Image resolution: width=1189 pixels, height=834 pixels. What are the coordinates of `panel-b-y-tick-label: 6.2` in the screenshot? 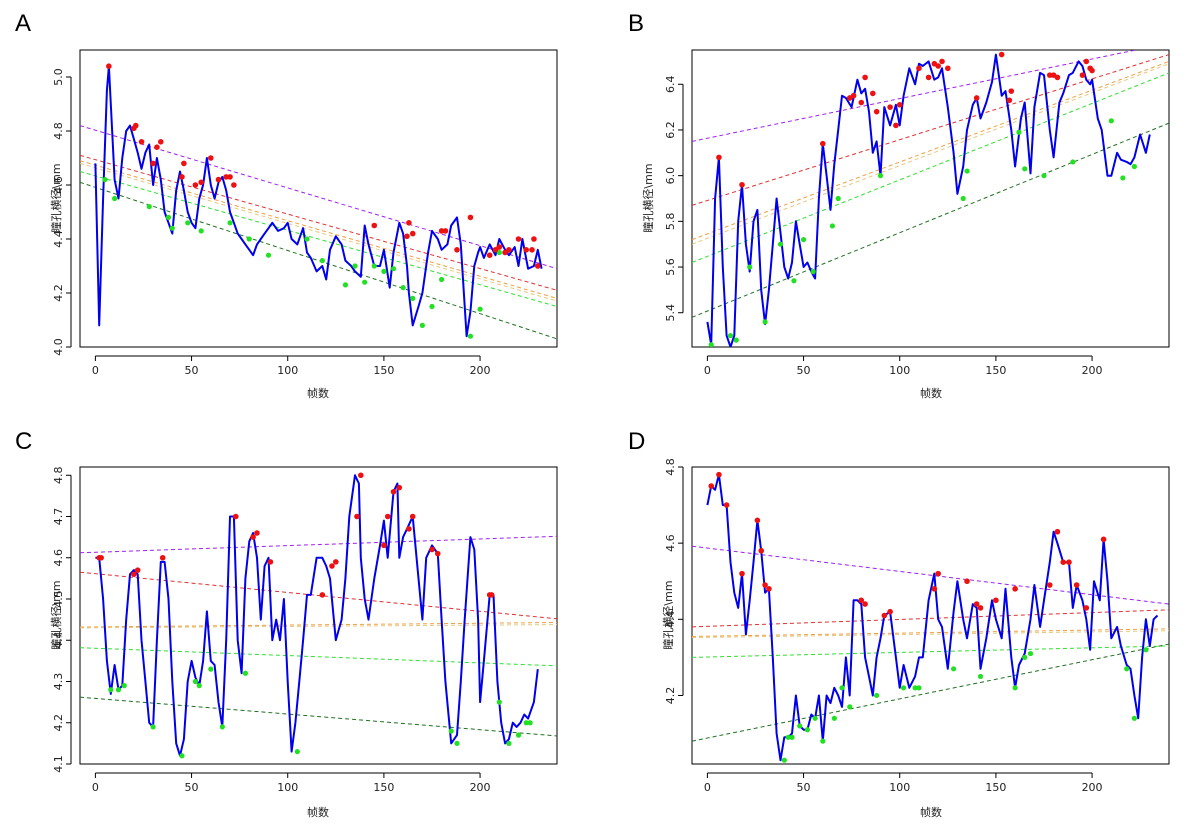 It's located at (670, 130).